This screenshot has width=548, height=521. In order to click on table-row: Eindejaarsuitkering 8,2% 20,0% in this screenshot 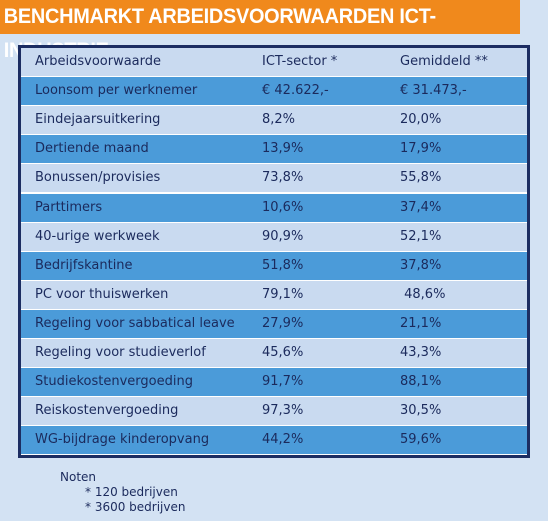, I will do `click(274, 121)`.